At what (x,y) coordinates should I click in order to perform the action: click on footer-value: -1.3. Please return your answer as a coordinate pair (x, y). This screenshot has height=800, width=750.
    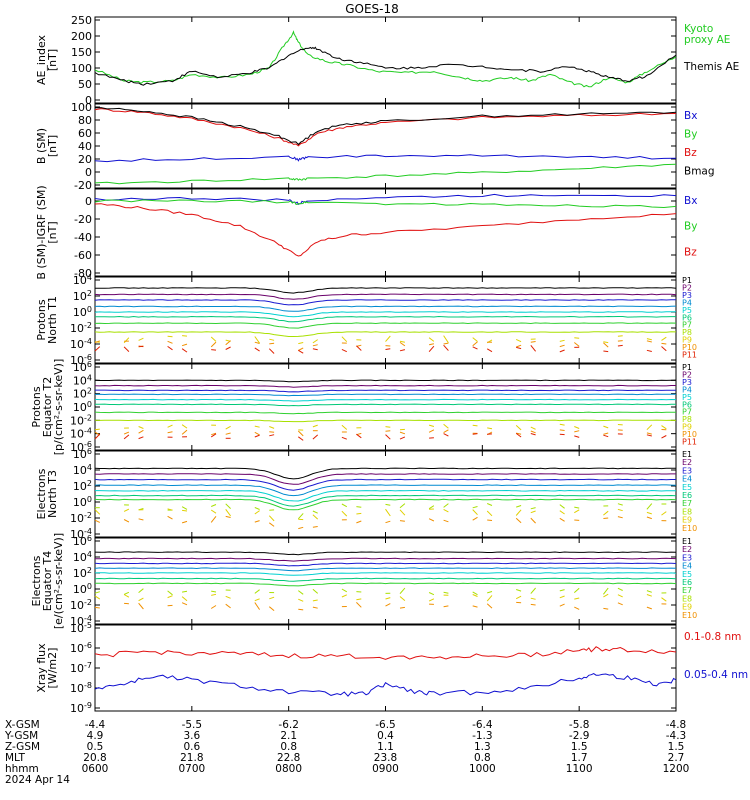
    Looking at the image, I should click on (482, 736).